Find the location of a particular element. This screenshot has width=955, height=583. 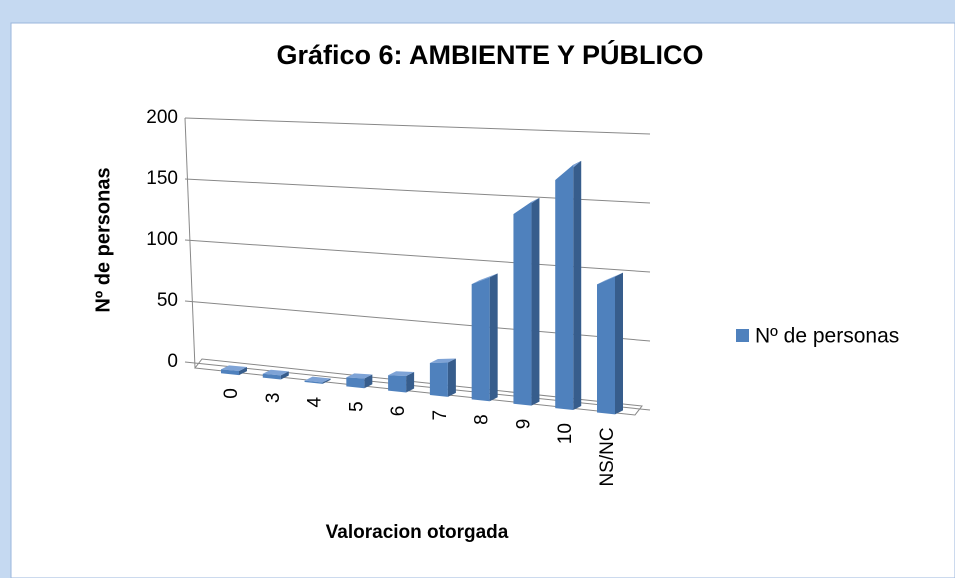

y-axis is located at coordinates (190, 243).